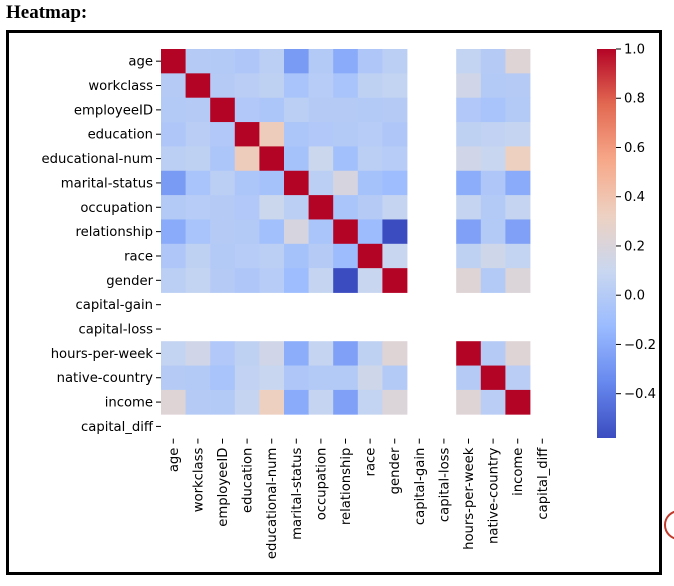 The width and height of the screenshot is (674, 586). I want to click on x-tick-label: income, so click(518, 472).